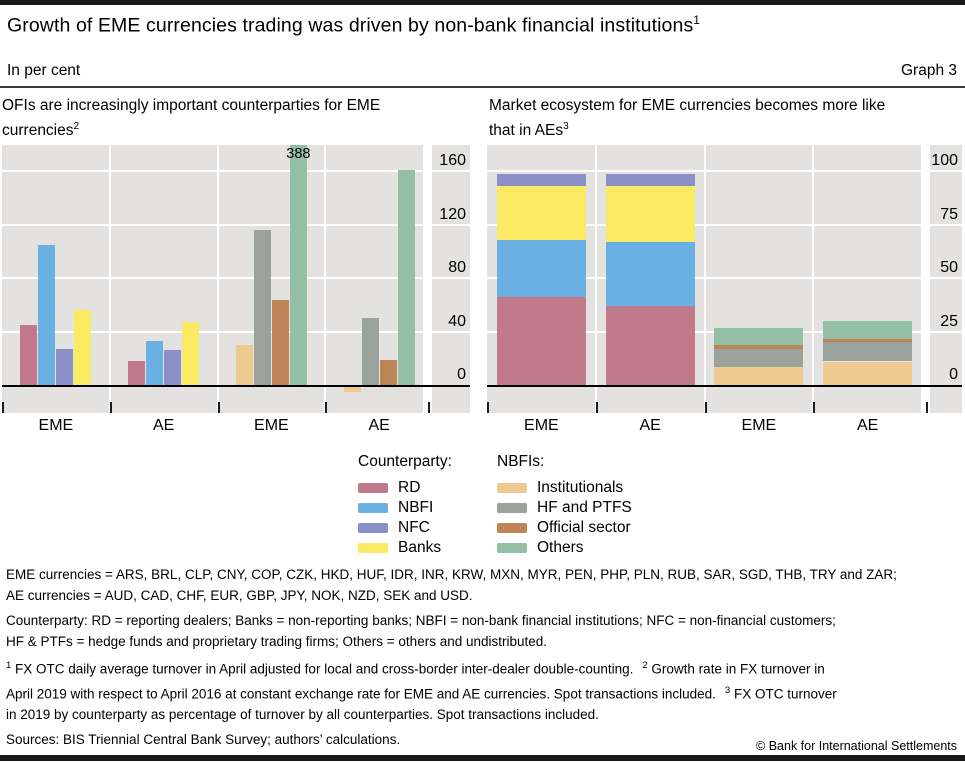 This screenshot has height=763, width=965. What do you see at coordinates (298, 154) in the screenshot?
I see `bar-value-annotation: 388` at bounding box center [298, 154].